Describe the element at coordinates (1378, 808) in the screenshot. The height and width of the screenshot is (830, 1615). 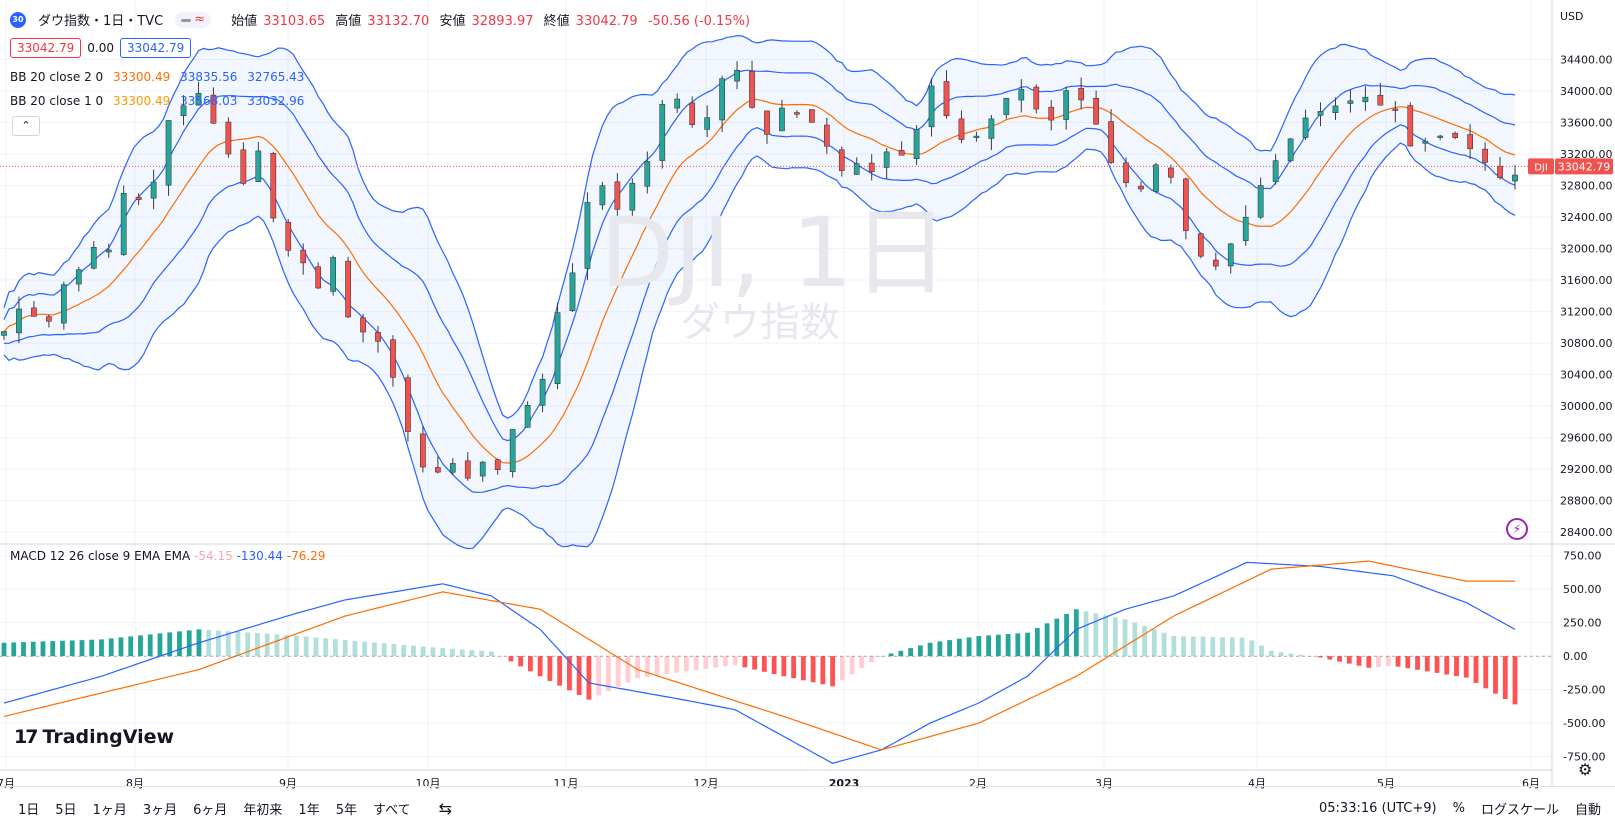
I see `clock: 05:33:16 (UTC+9)` at that location.